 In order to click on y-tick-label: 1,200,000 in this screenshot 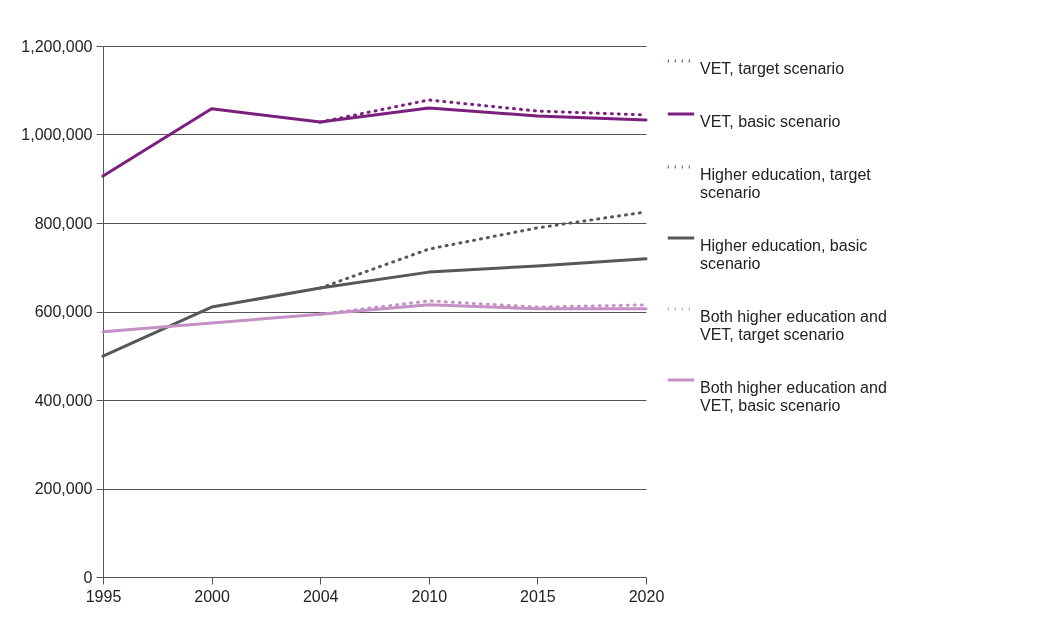, I will do `click(57, 46)`.